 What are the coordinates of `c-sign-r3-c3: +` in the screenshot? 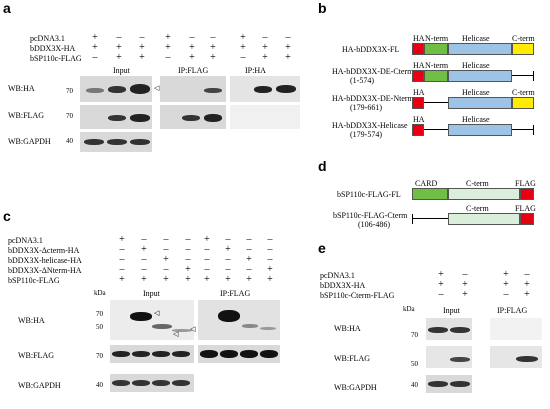 It's located at (188, 269).